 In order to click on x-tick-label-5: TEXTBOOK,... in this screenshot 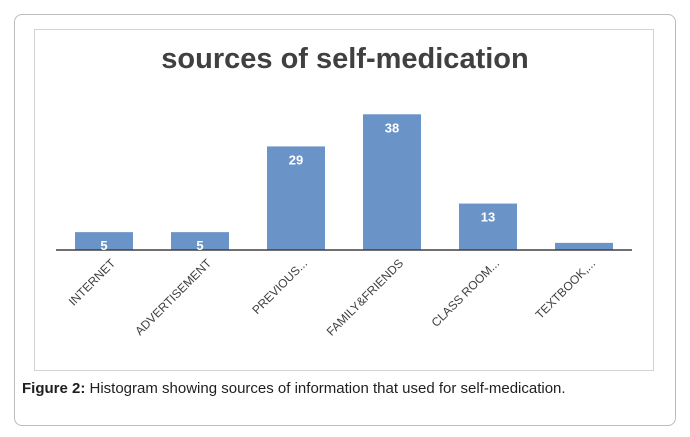, I will do `click(566, 289)`.